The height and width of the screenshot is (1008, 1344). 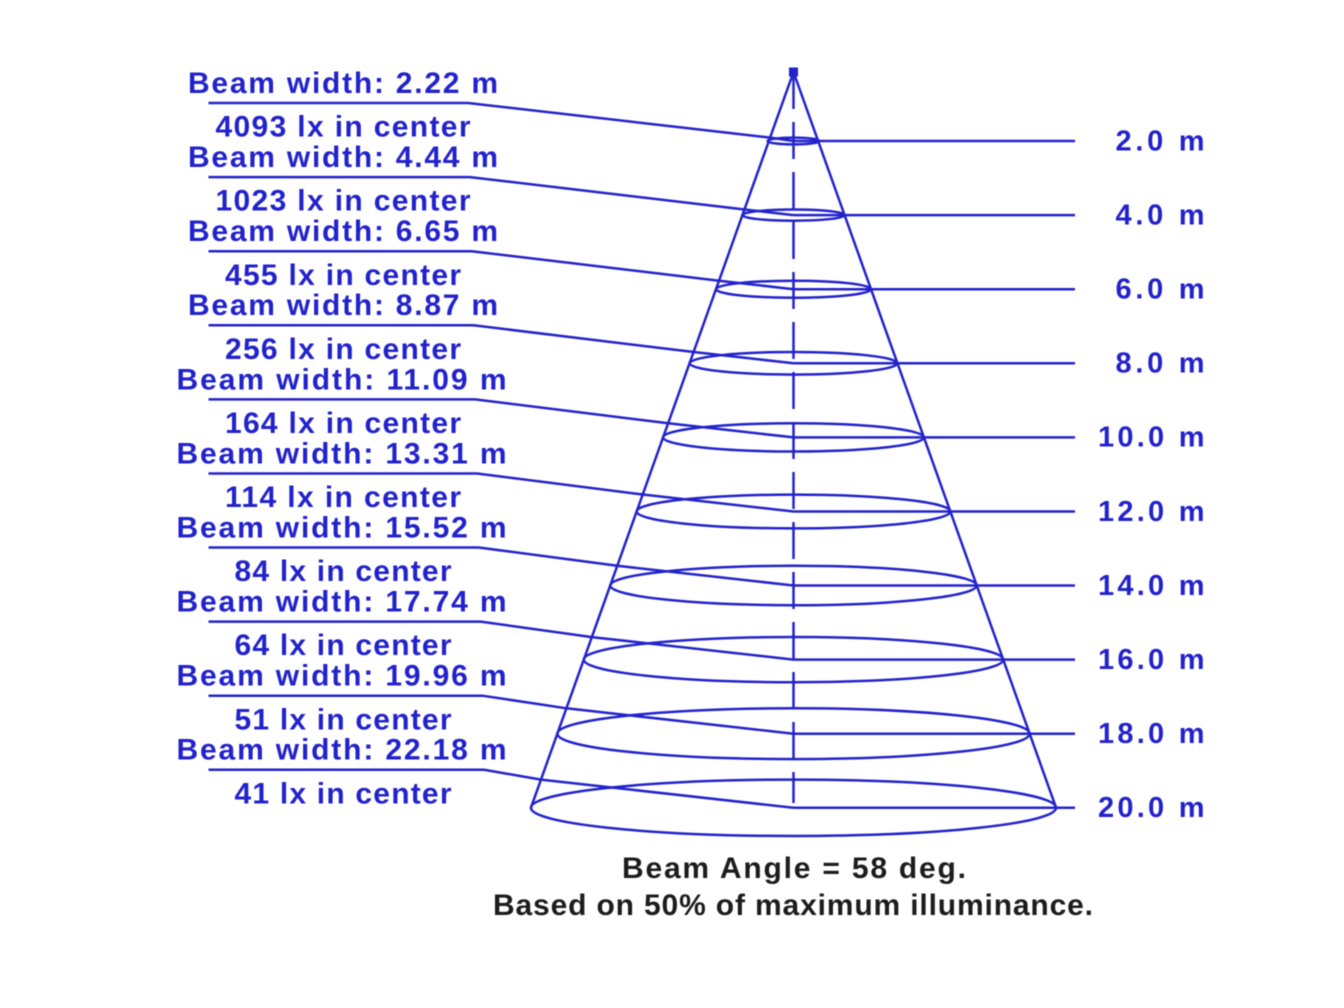 I want to click on svg-text: 6.0 m, so click(x=1160, y=290).